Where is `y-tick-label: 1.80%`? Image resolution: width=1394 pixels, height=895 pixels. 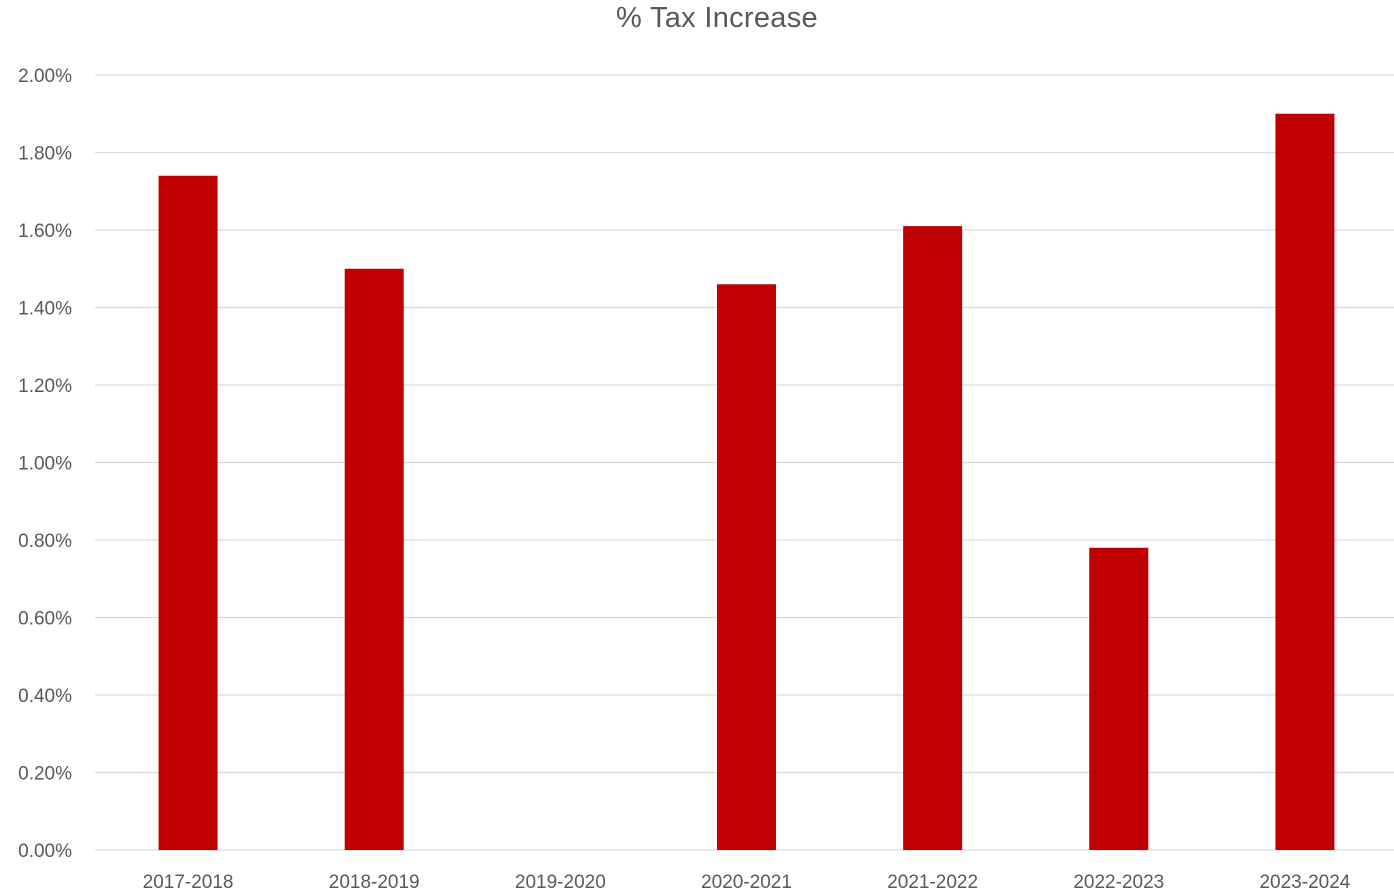
y-tick-label: 1.80% is located at coordinates (45, 154).